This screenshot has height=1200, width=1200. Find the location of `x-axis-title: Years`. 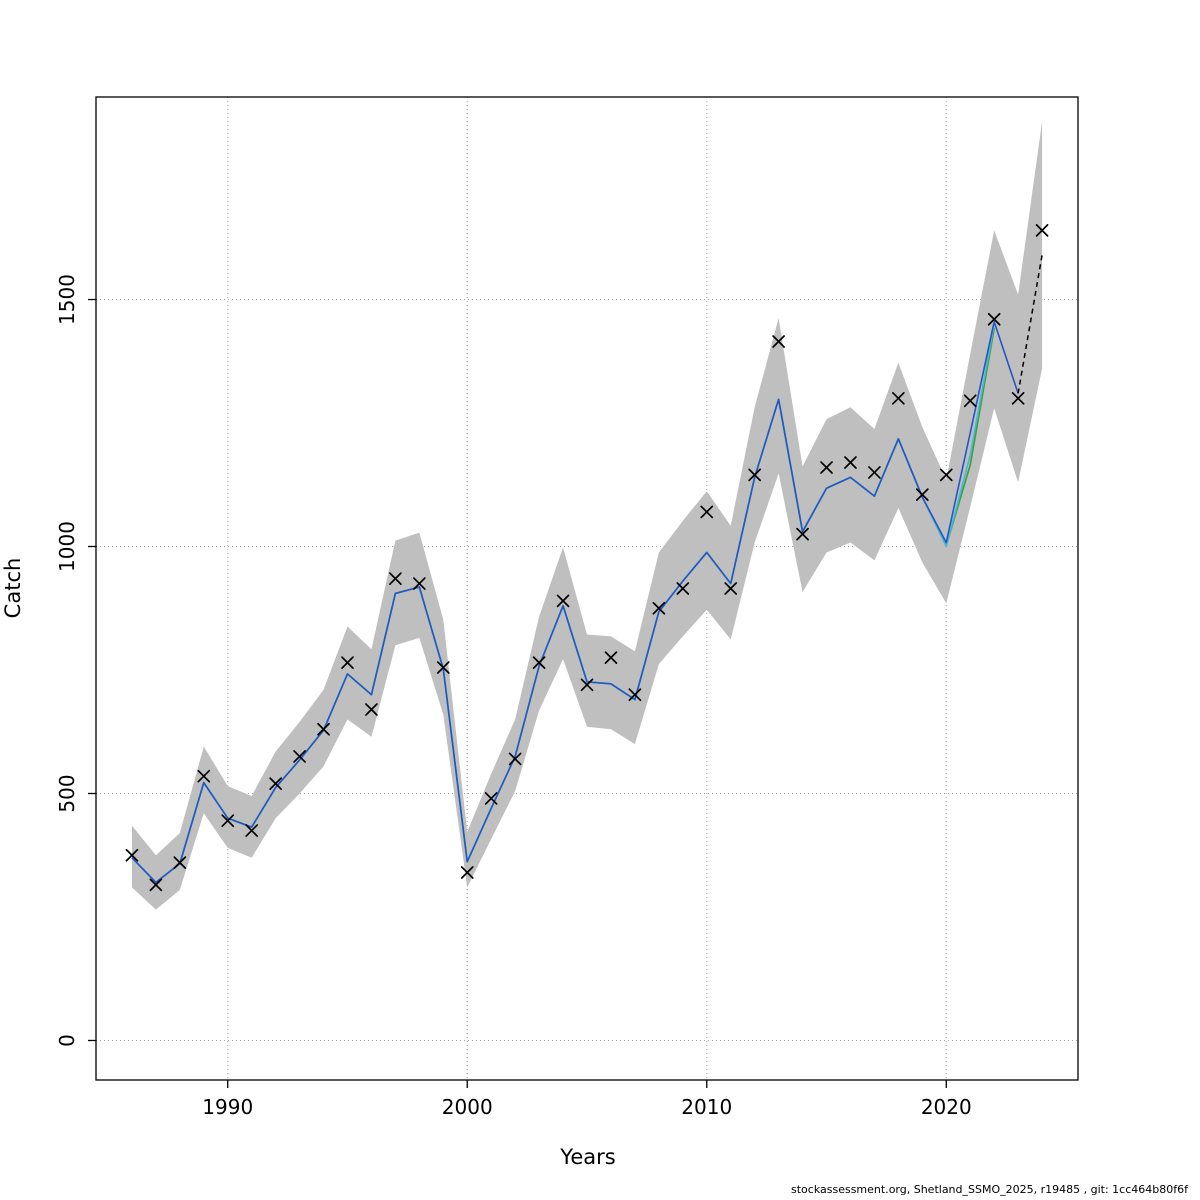

x-axis-title: Years is located at coordinates (587, 1157).